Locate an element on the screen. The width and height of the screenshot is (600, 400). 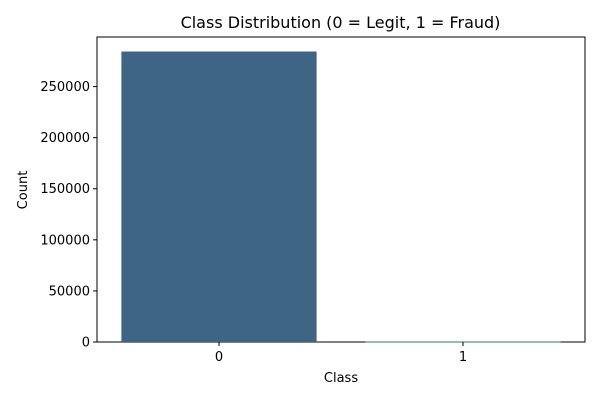
x-axis-label: Class is located at coordinates (341, 378).